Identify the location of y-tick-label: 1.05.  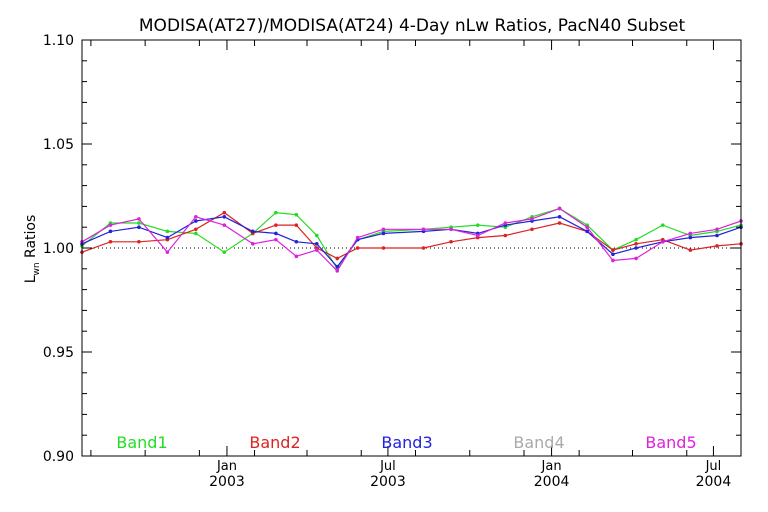
(58, 145).